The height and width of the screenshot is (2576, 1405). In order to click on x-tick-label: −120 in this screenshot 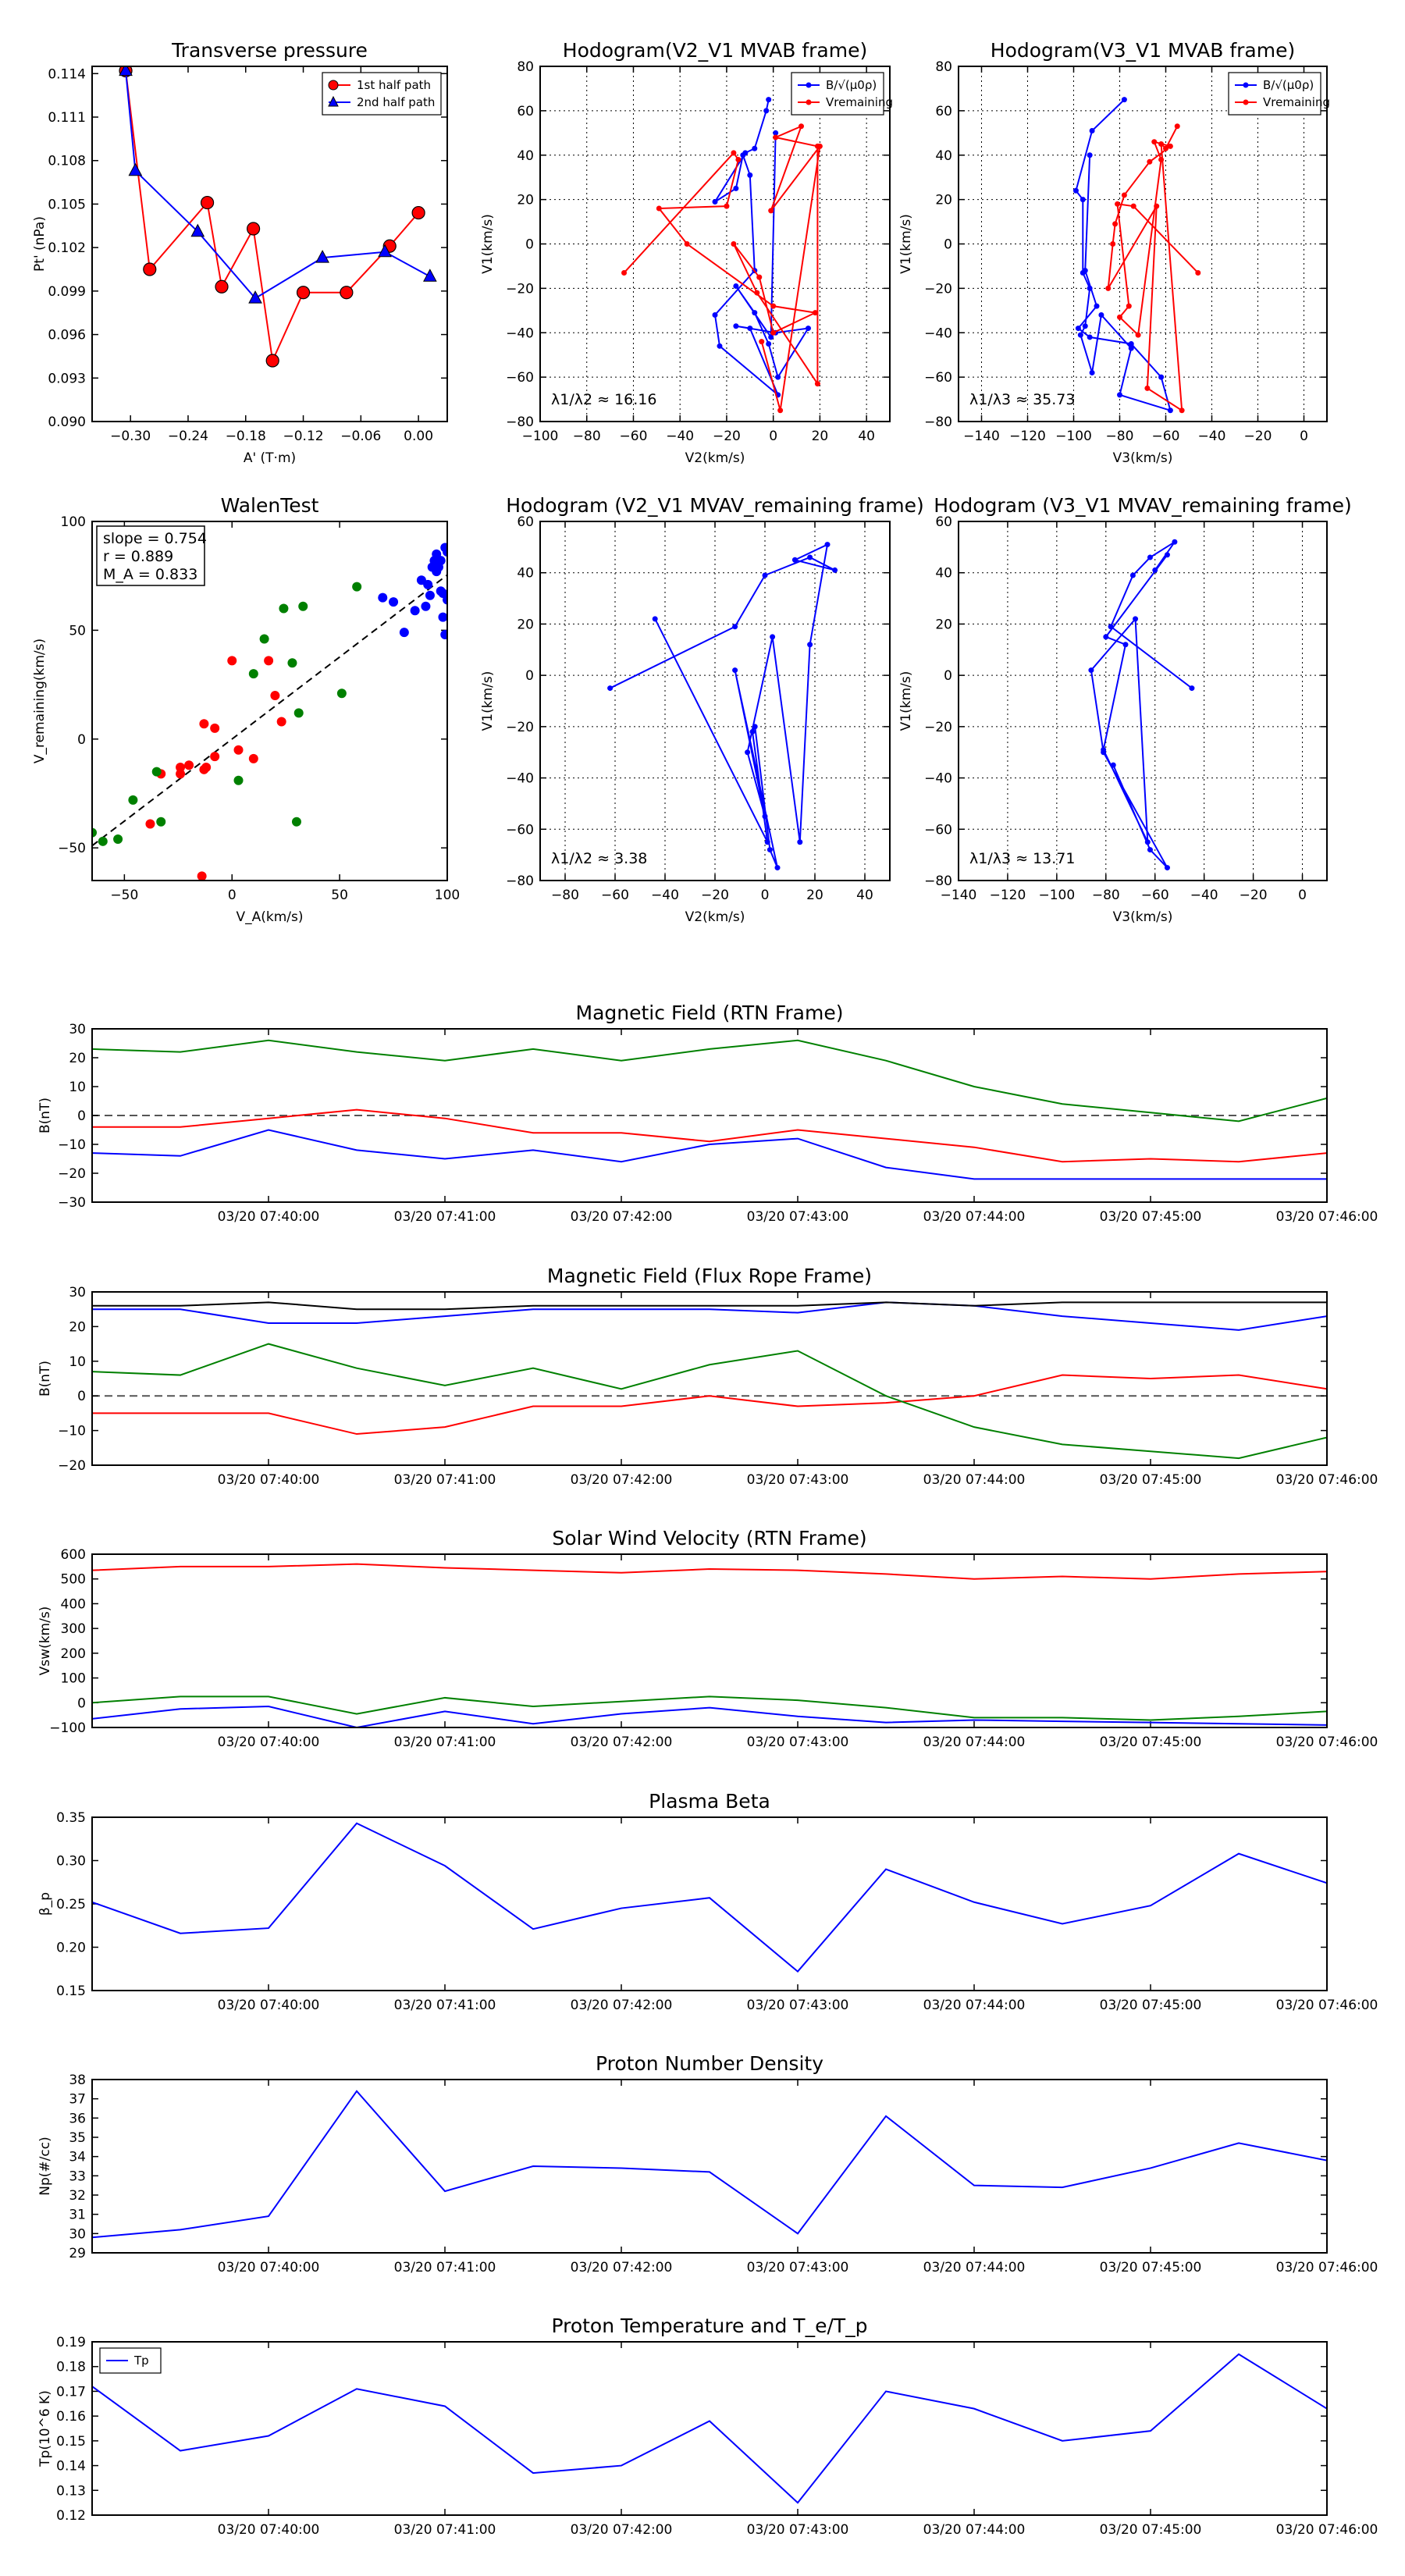, I will do `click(1027, 436)`.